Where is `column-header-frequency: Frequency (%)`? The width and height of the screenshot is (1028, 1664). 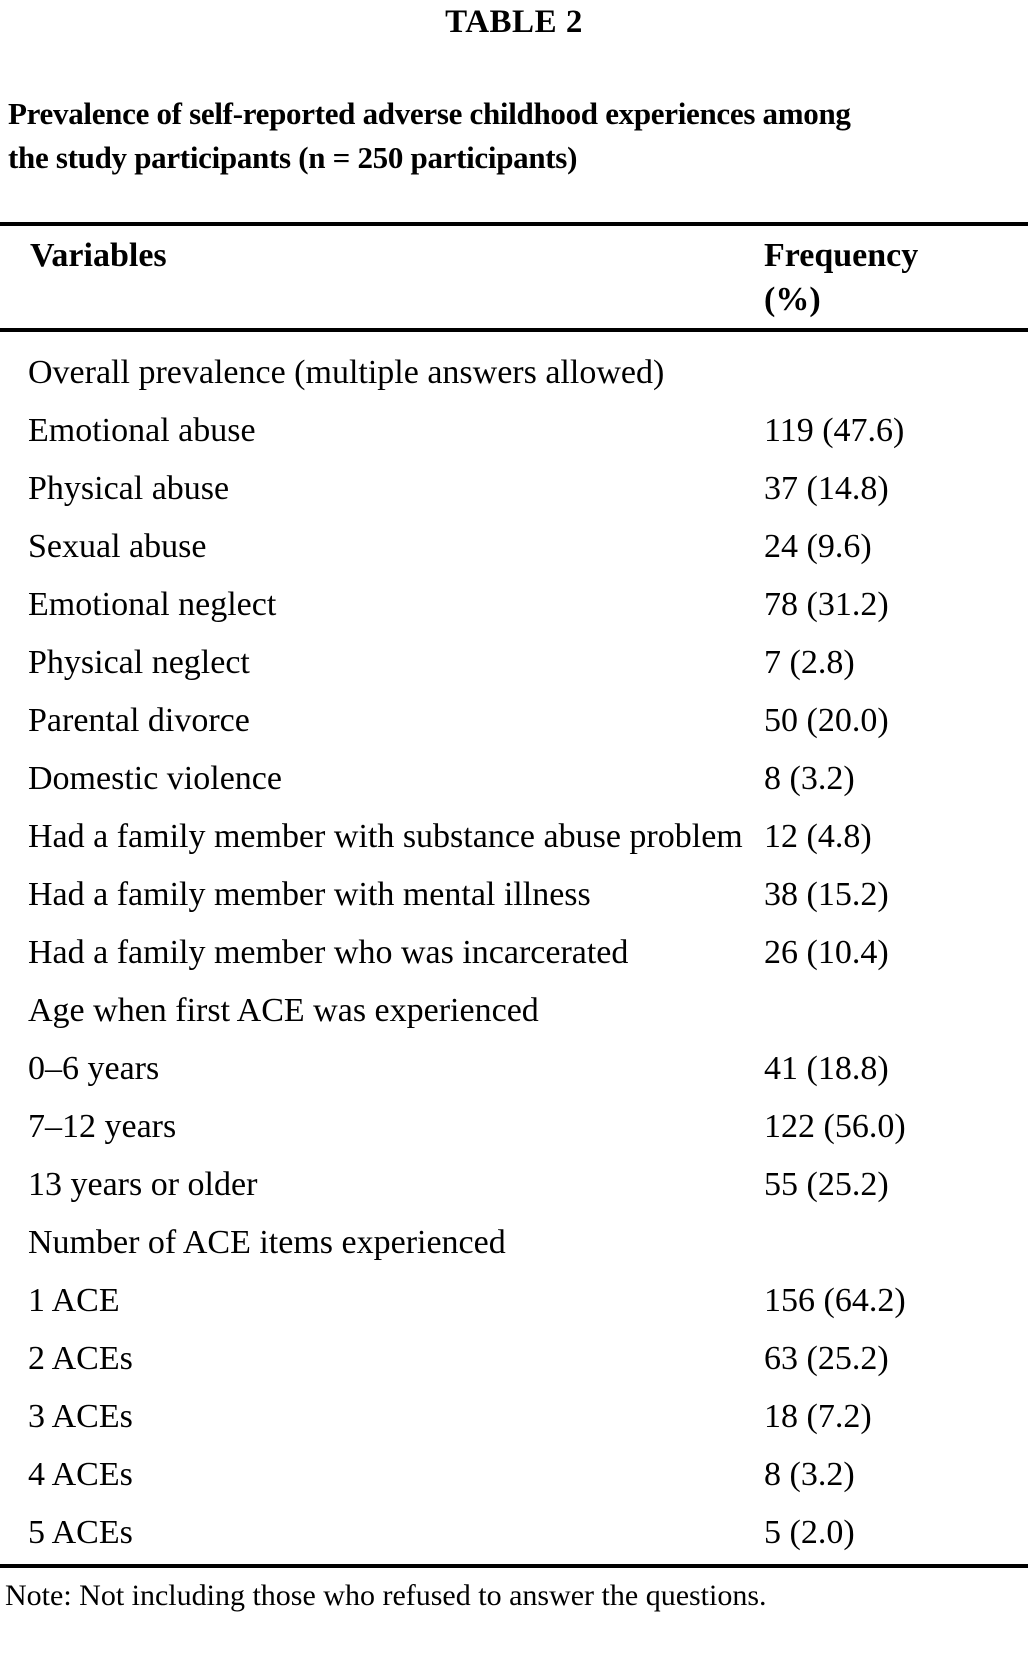
column-header-frequency: Frequency (%) is located at coordinates (896, 278).